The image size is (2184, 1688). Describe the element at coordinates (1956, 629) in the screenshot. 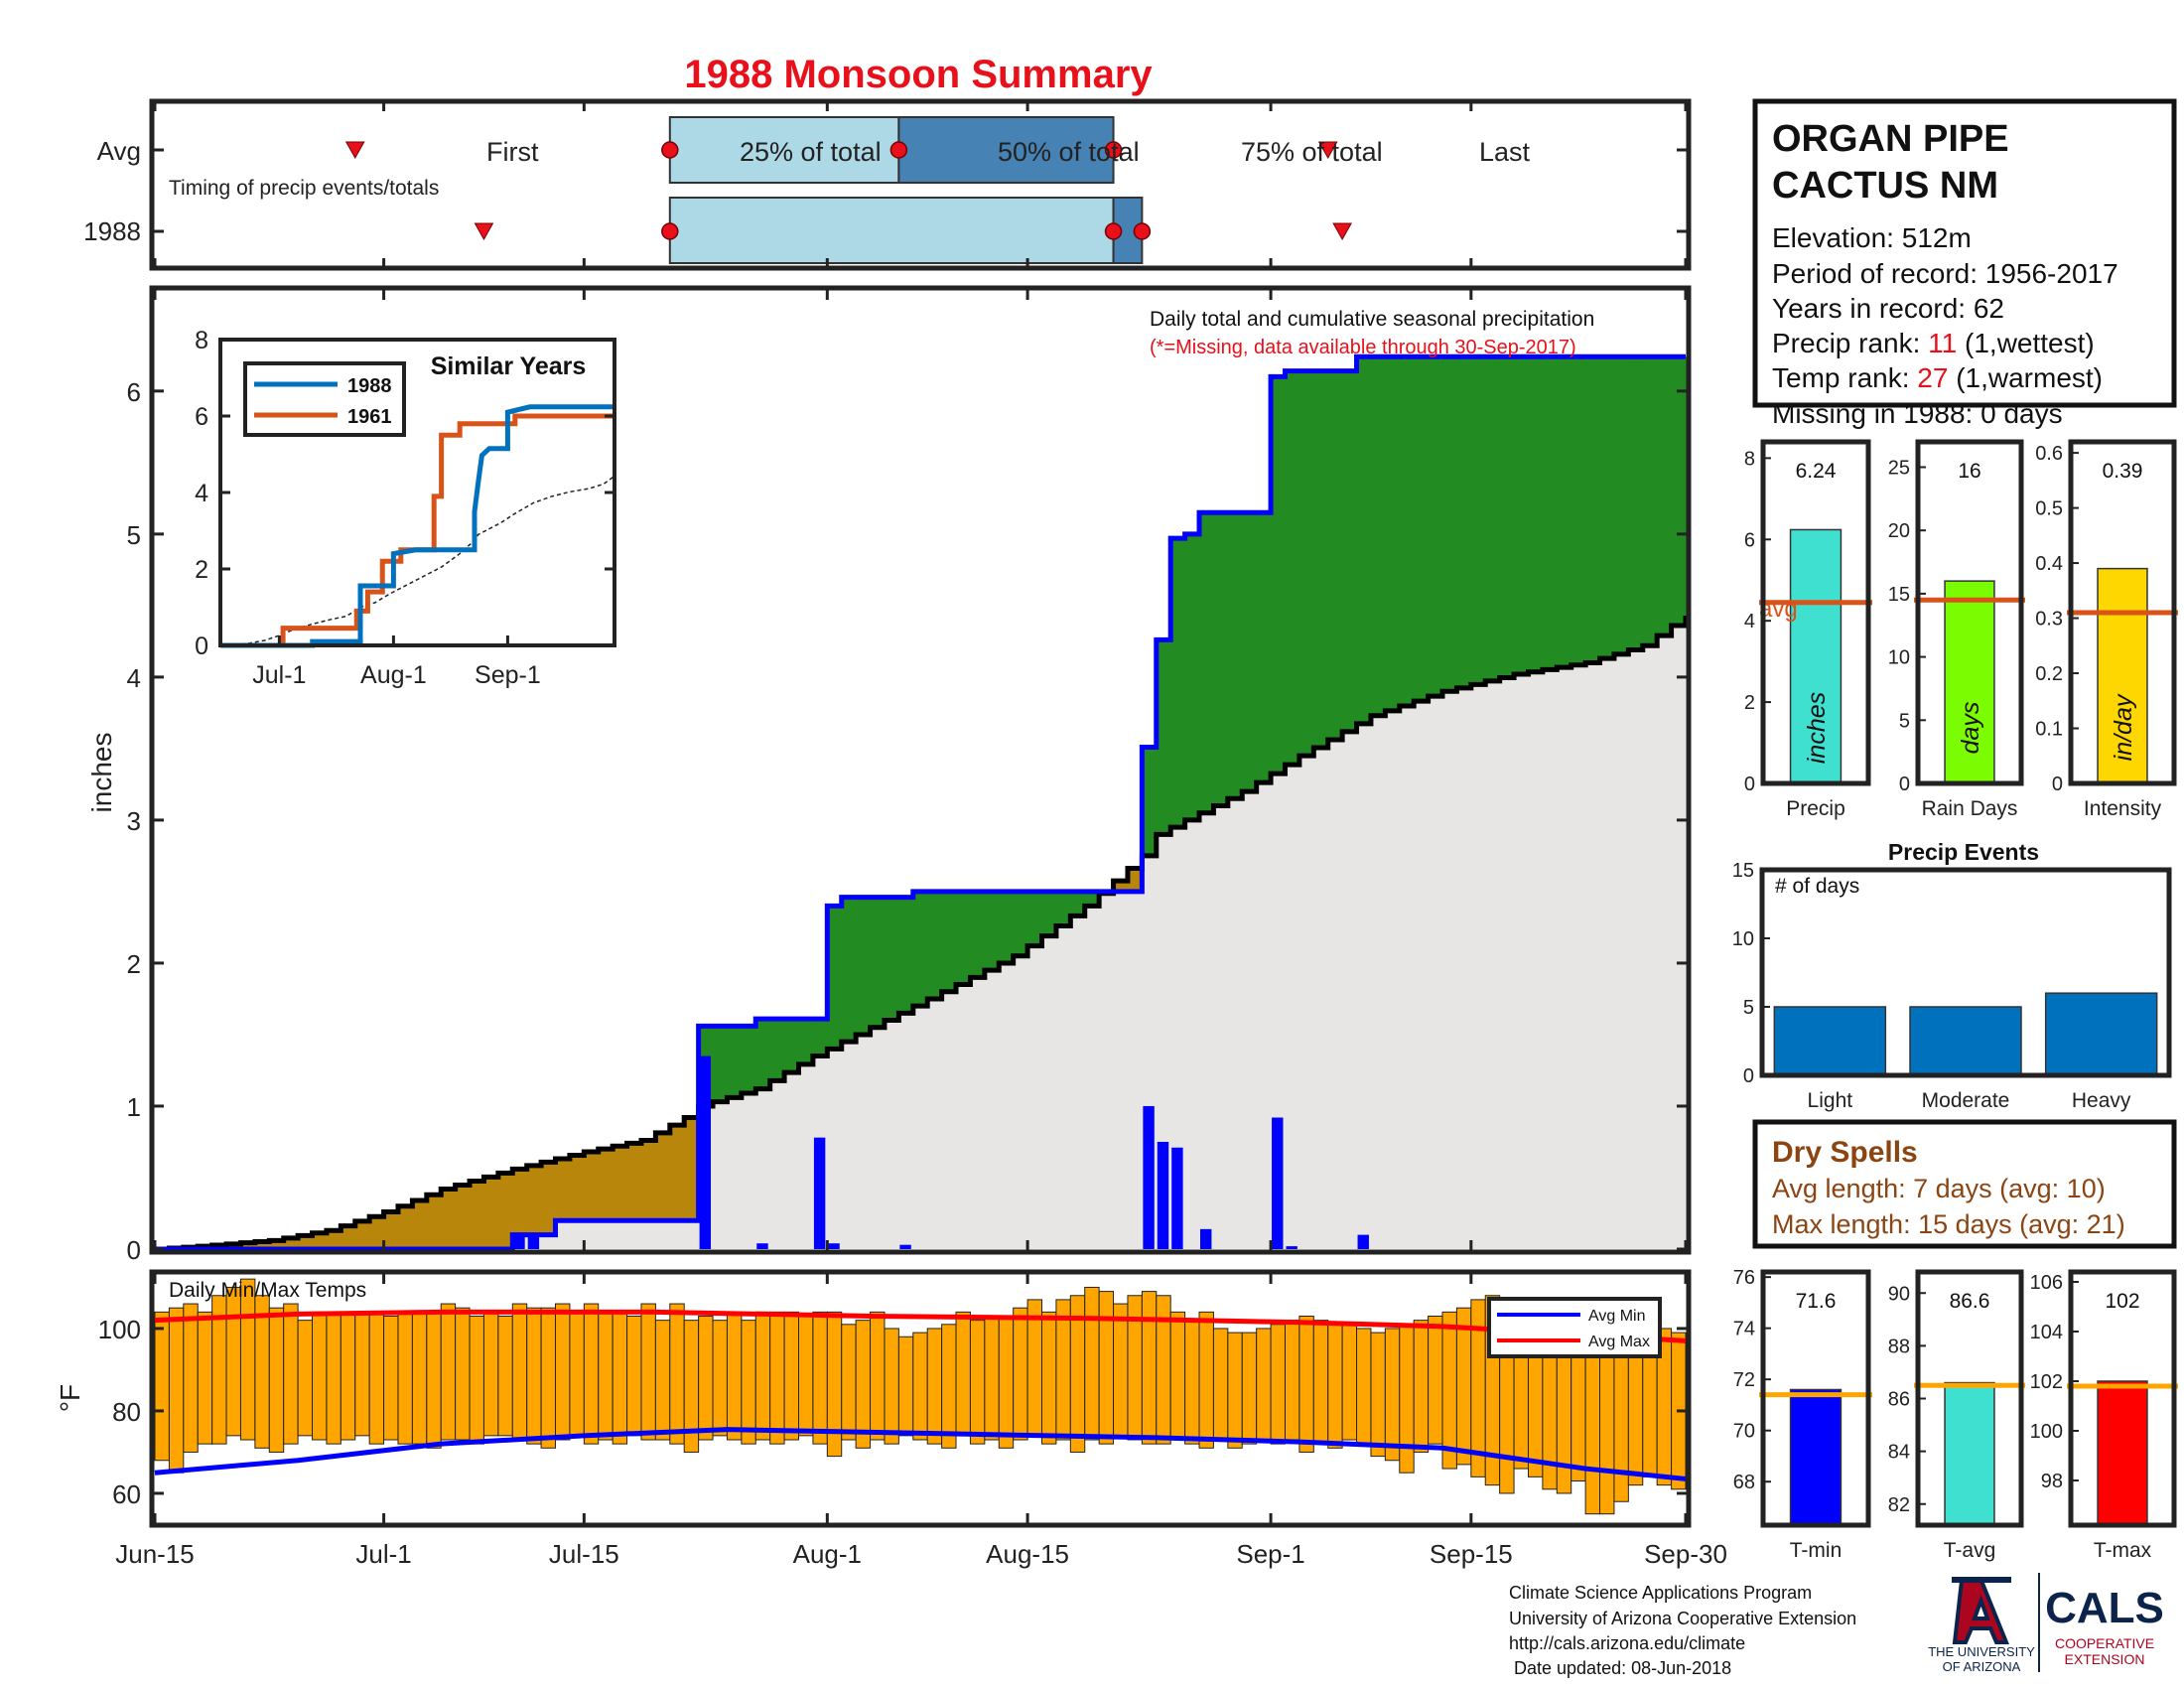

I see `stat-panel-rain-days: days 16 0 5 10 15 20 25 Rain Days` at that location.